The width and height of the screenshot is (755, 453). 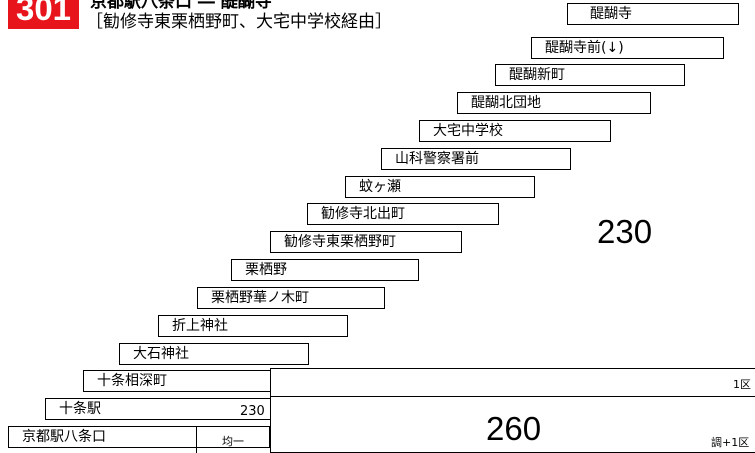 What do you see at coordinates (177, 381) in the screenshot?
I see `bus-stop: 十条相深町` at bounding box center [177, 381].